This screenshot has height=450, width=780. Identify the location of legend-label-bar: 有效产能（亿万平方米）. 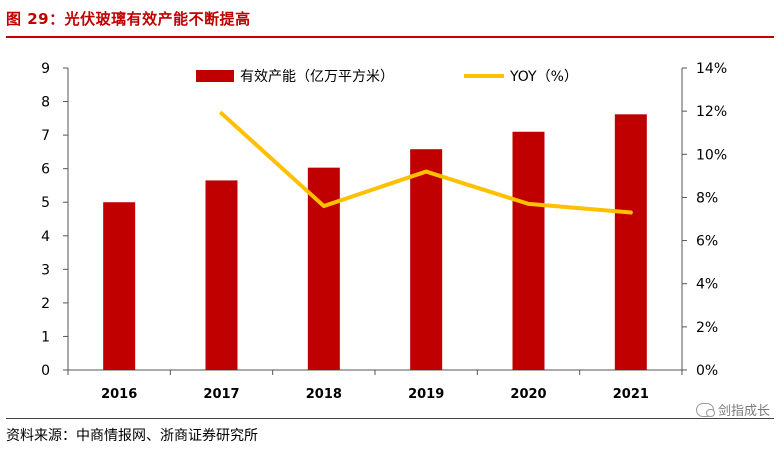
(317, 77).